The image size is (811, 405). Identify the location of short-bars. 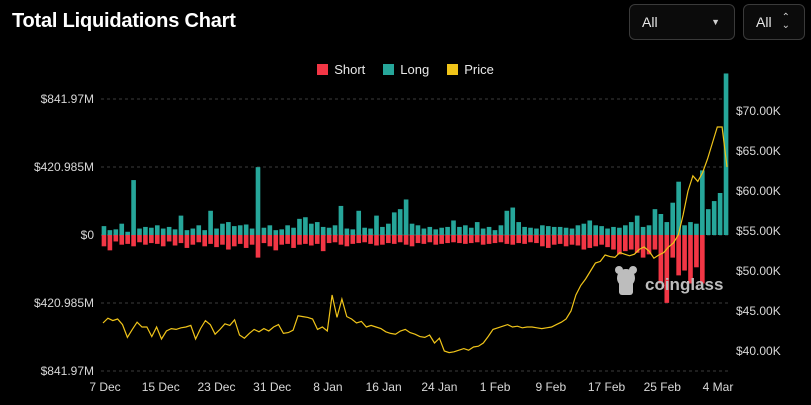
(403, 269).